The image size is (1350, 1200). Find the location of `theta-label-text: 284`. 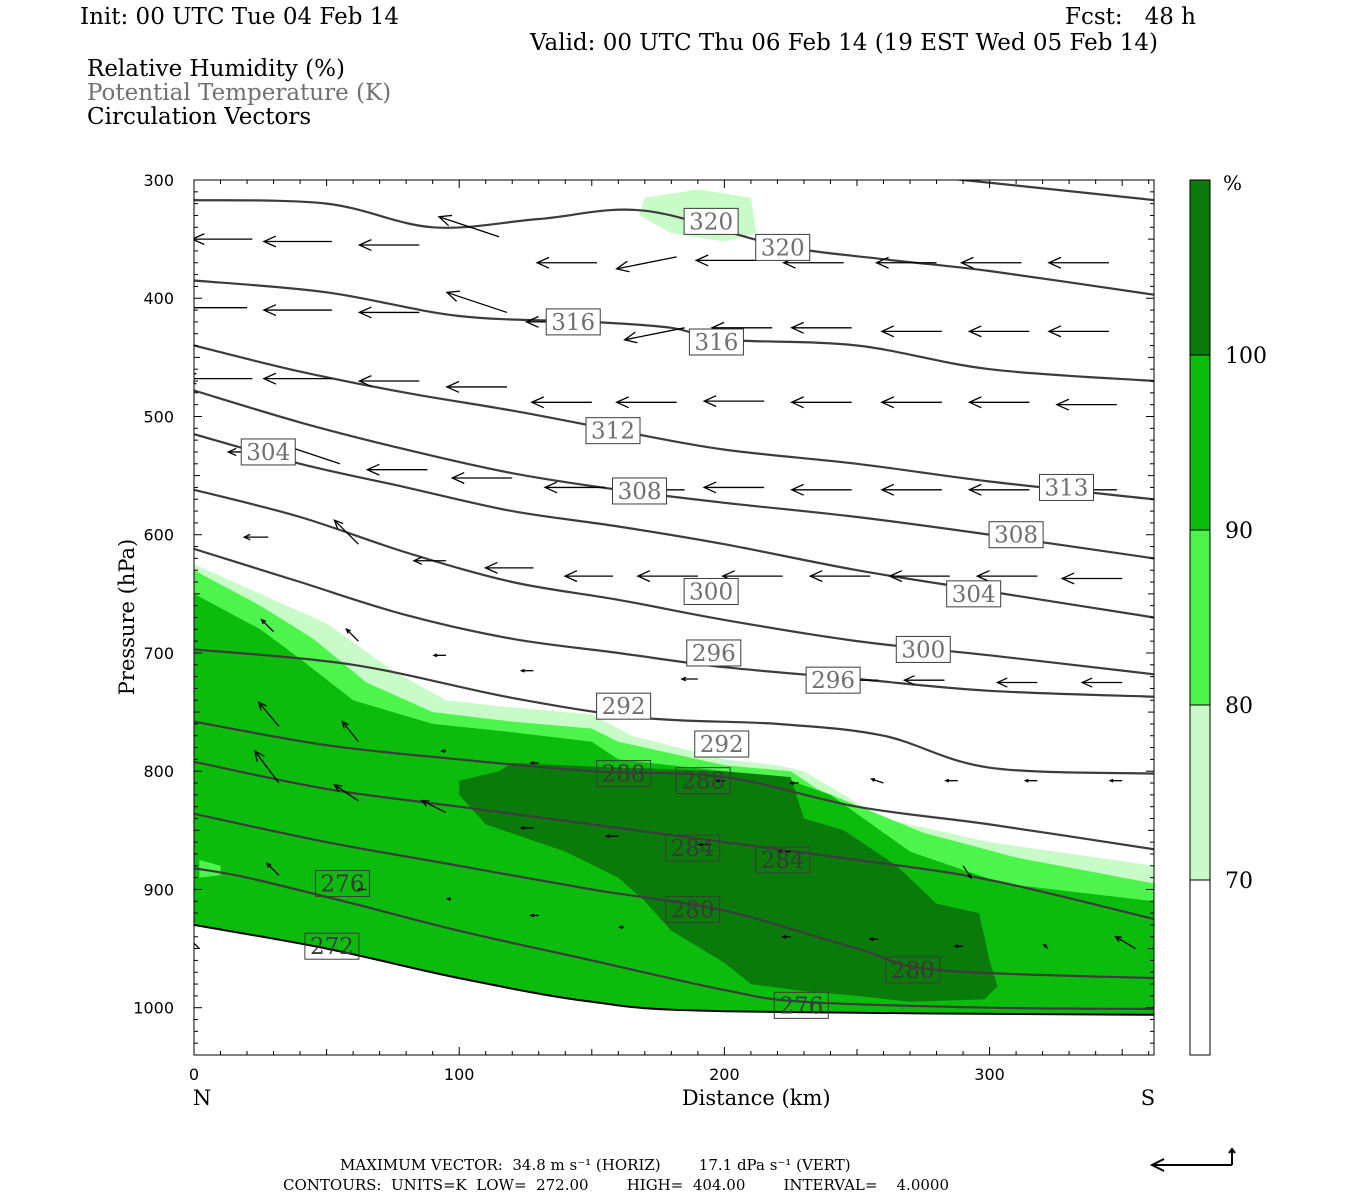

theta-label-text: 284 is located at coordinates (693, 849).